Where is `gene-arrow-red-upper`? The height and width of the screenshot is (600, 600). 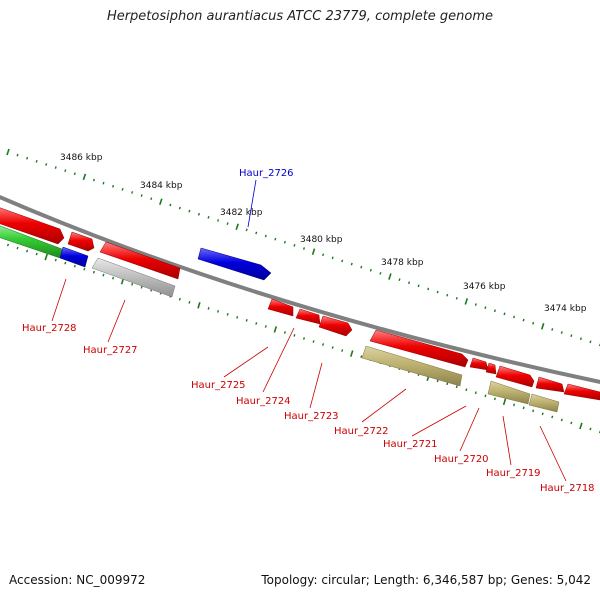 gene-arrow-red-upper is located at coordinates (140, 260).